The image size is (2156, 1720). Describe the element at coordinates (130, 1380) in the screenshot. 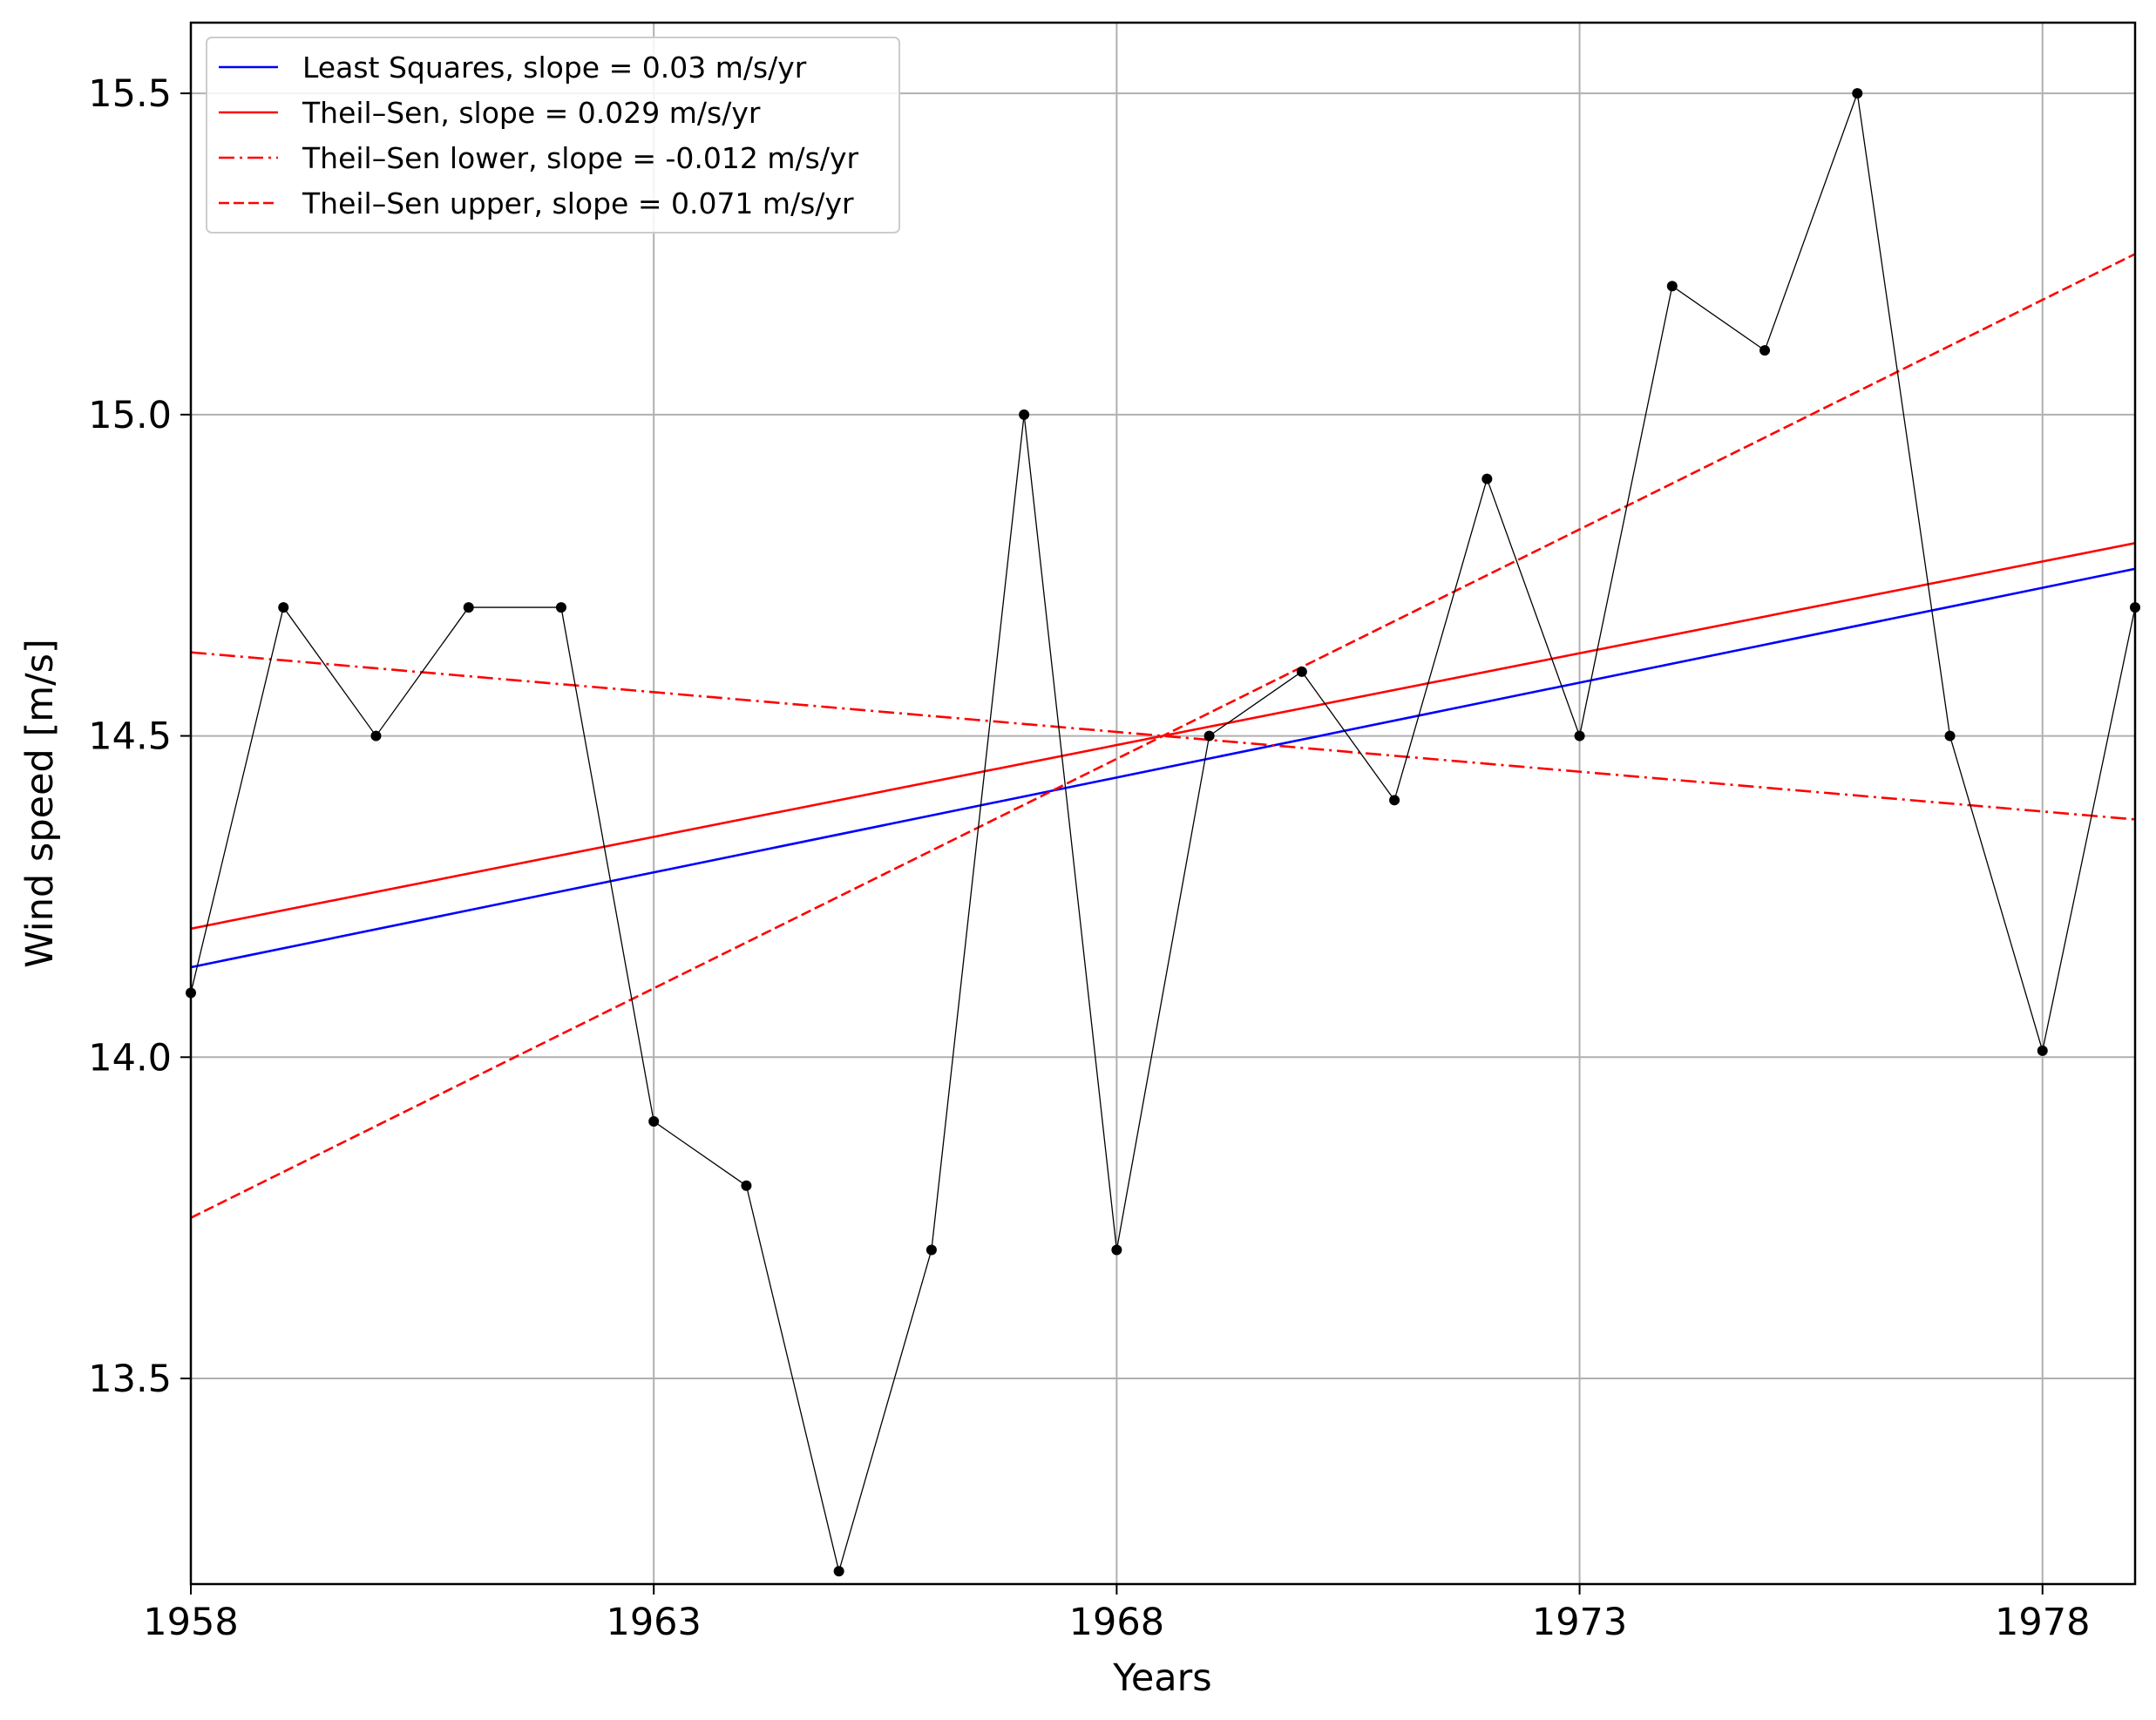

I see `y-tick-label: 13.5` at that location.